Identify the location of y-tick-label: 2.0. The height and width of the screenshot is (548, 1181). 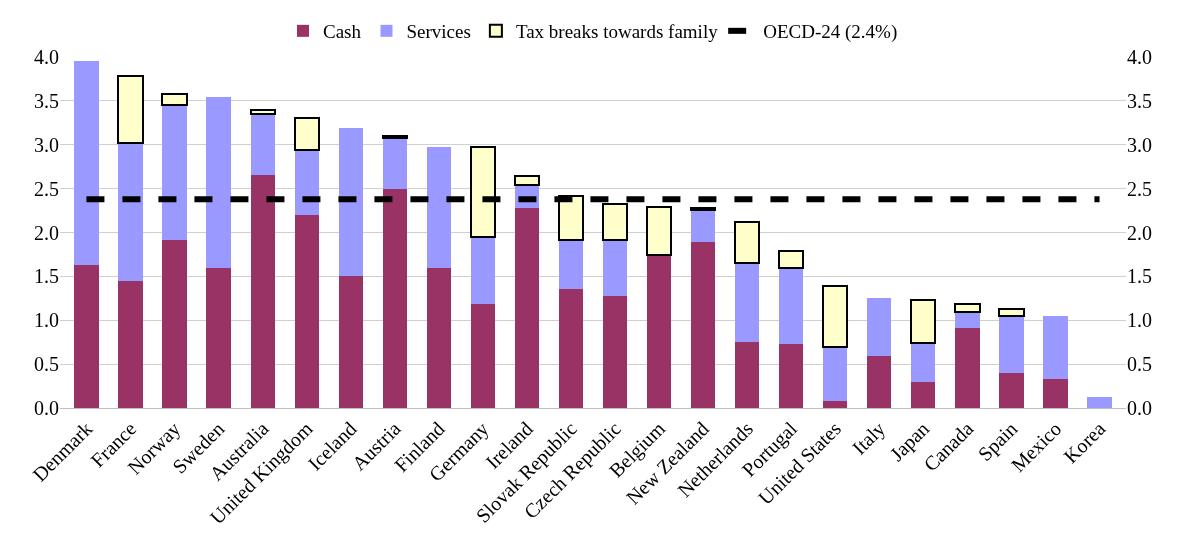
(46, 232).